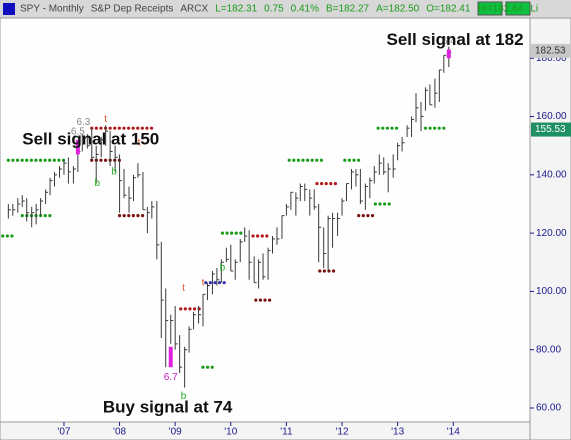 This screenshot has height=440, width=571. I want to click on y-tick-label: 160.00, so click(551, 116).